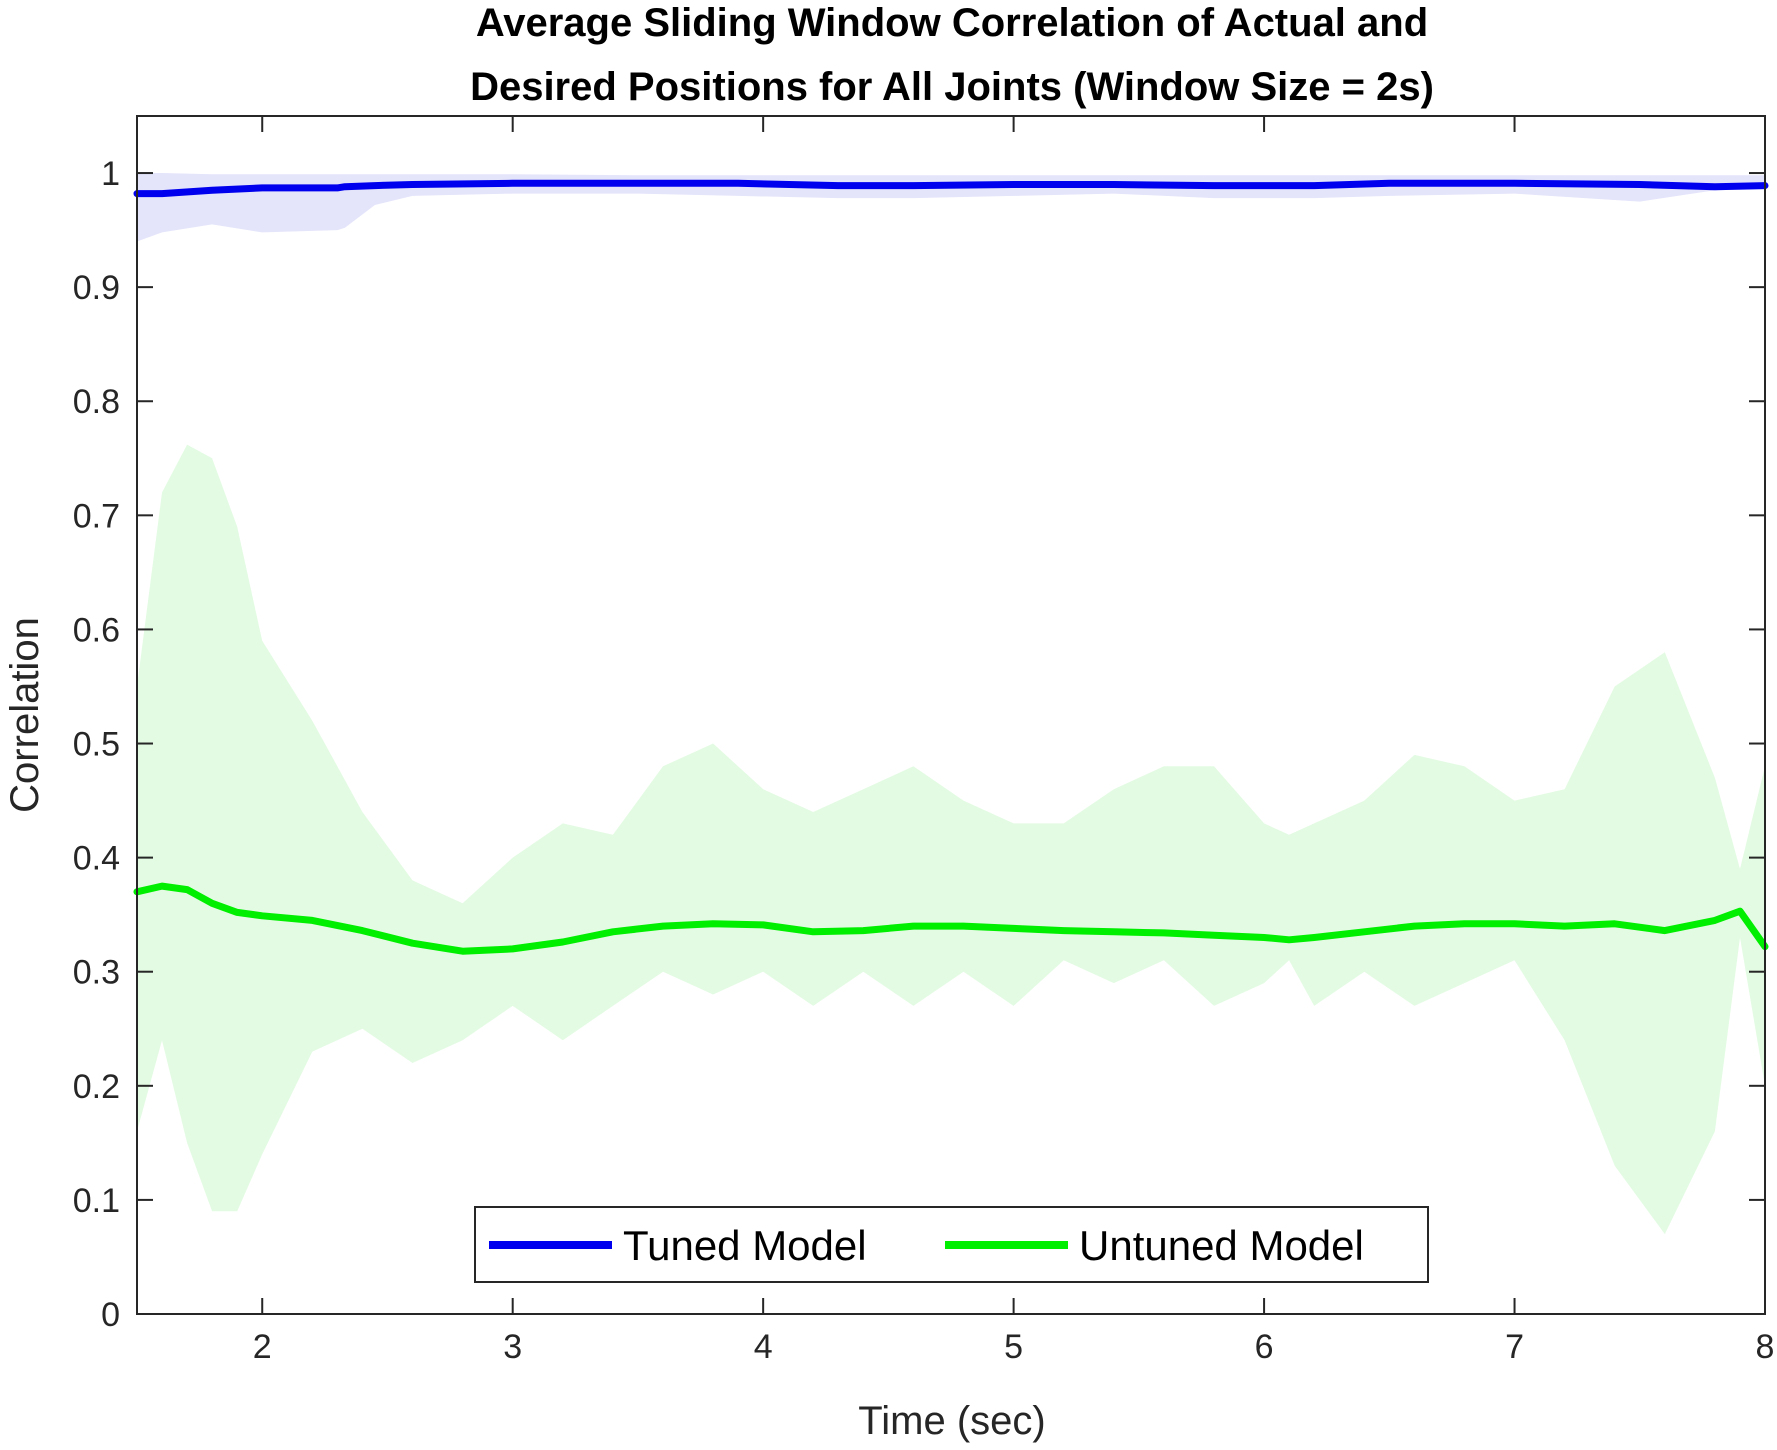 This screenshot has height=1450, width=1777. I want to click on y-axis-label: Correlation, so click(25, 715).